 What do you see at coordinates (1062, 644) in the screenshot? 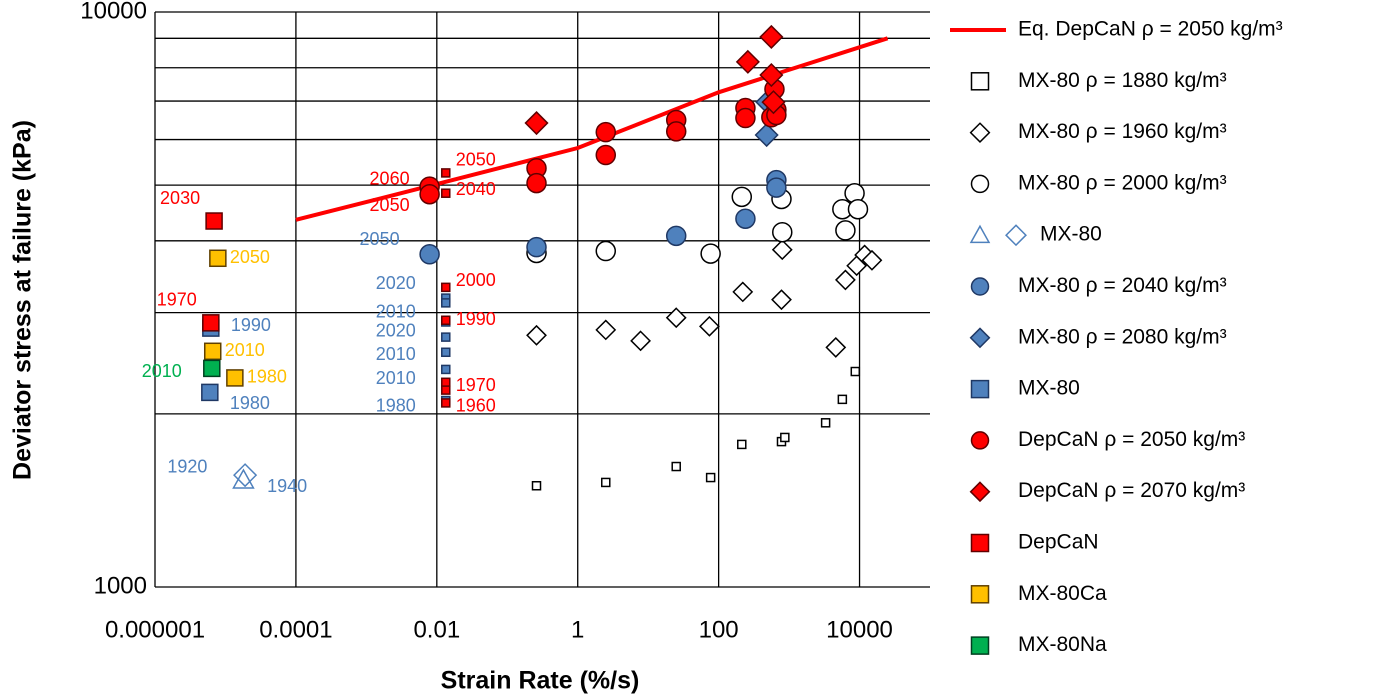
I see `legend-label: MX-80Na` at bounding box center [1062, 644].